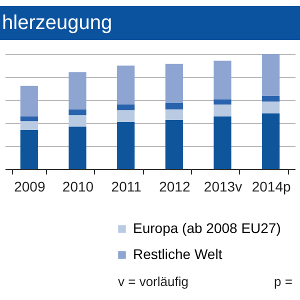 The image size is (300, 300). What do you see at coordinates (78, 186) in the screenshot?
I see `x-tick-label: 2010` at bounding box center [78, 186].